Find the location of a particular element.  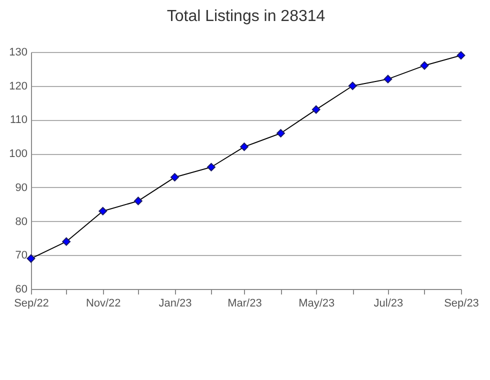

y-tick-label: 100 is located at coordinates (18, 154).